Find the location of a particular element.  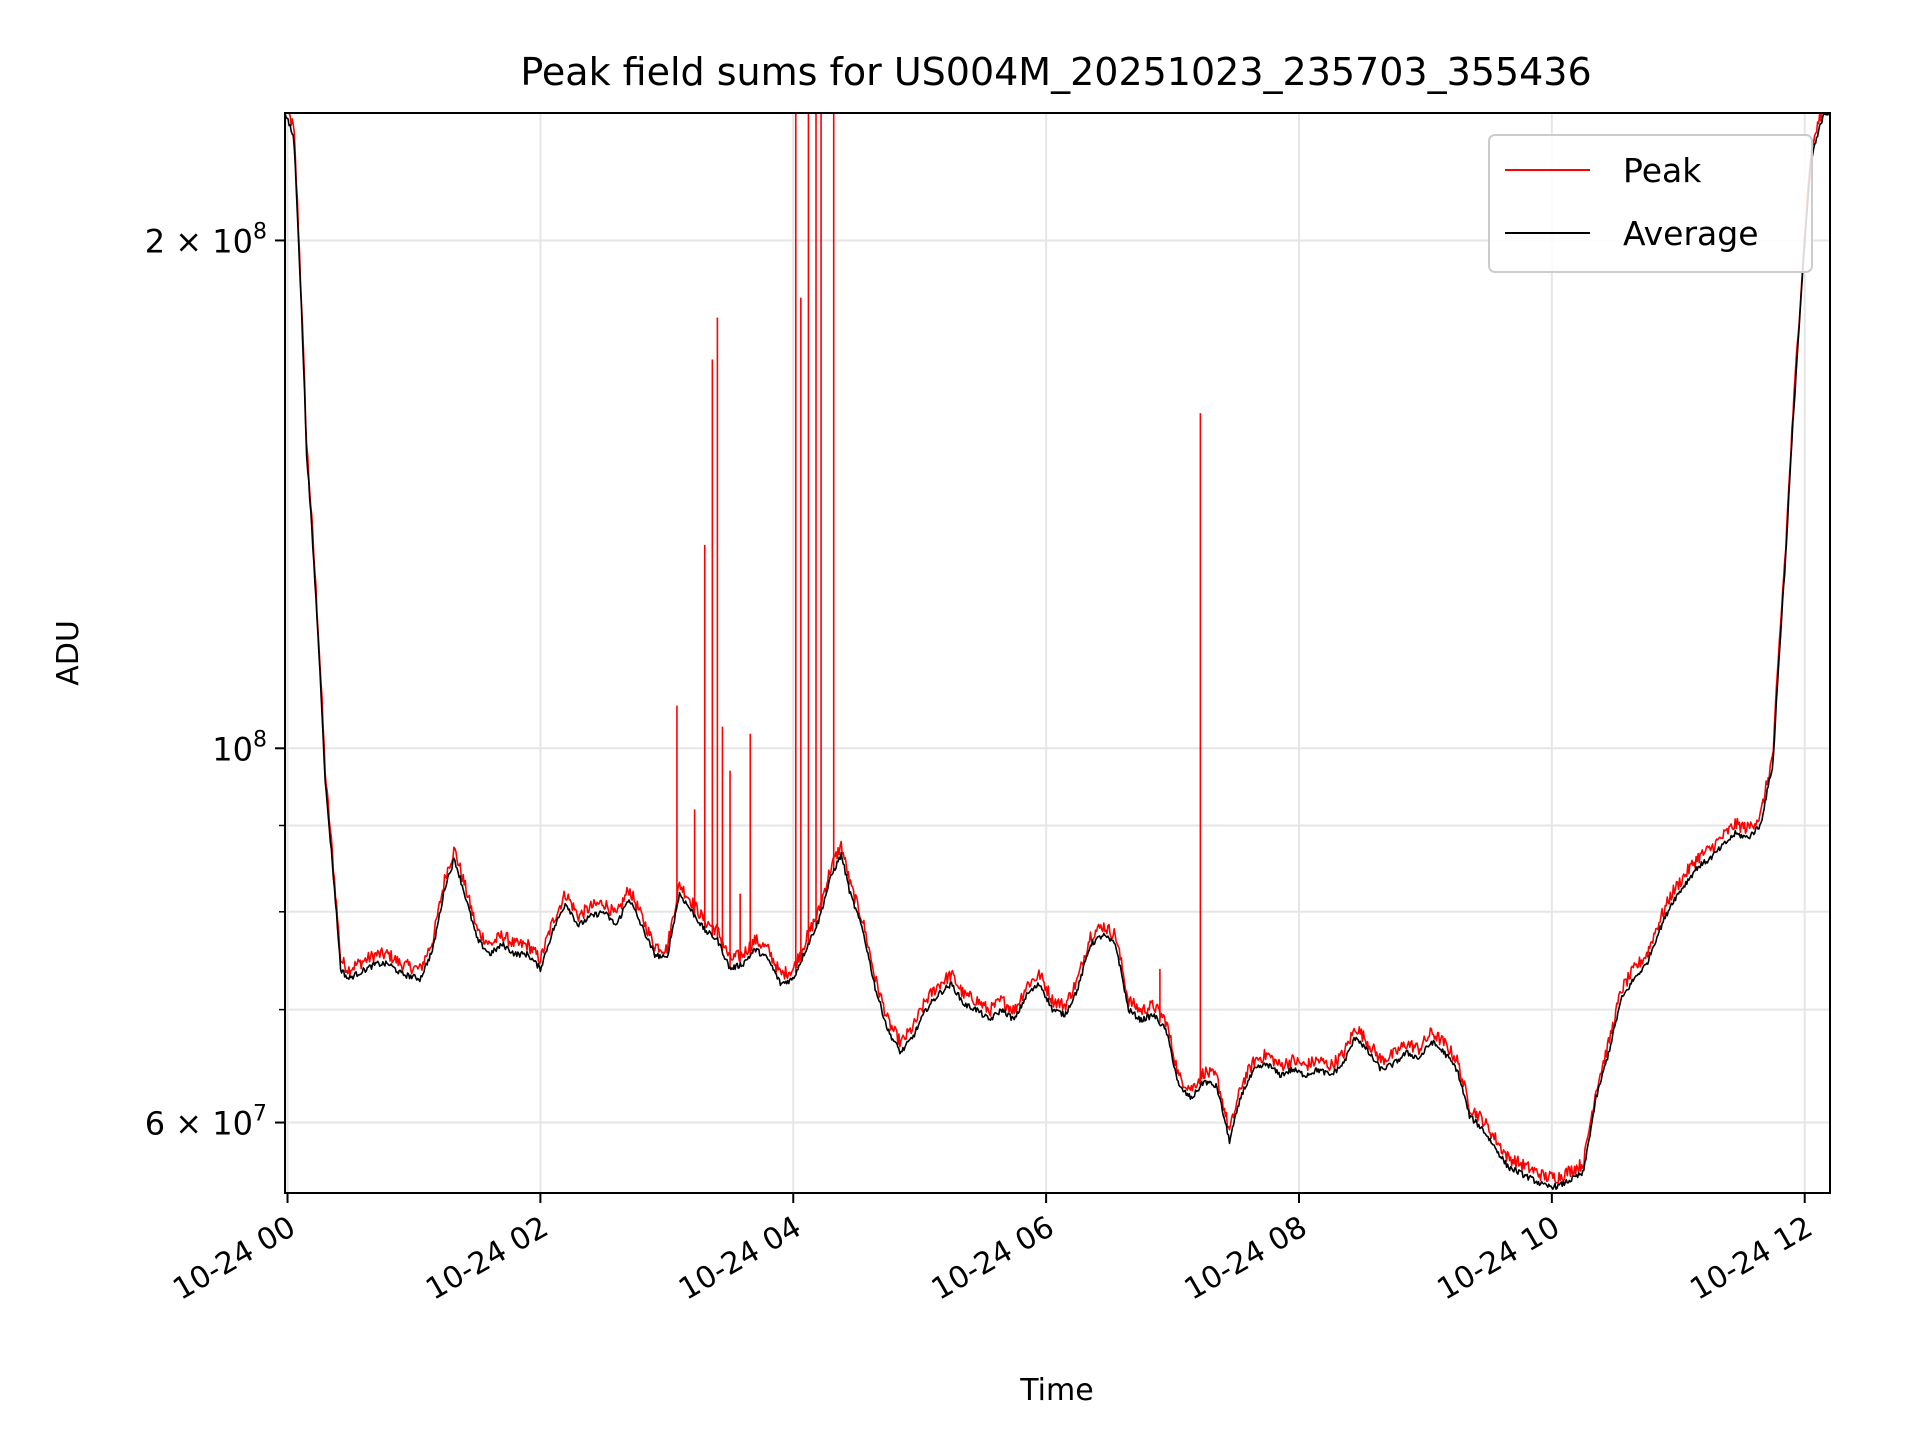

y-tick-label: 2 × 108 is located at coordinates (206, 239).